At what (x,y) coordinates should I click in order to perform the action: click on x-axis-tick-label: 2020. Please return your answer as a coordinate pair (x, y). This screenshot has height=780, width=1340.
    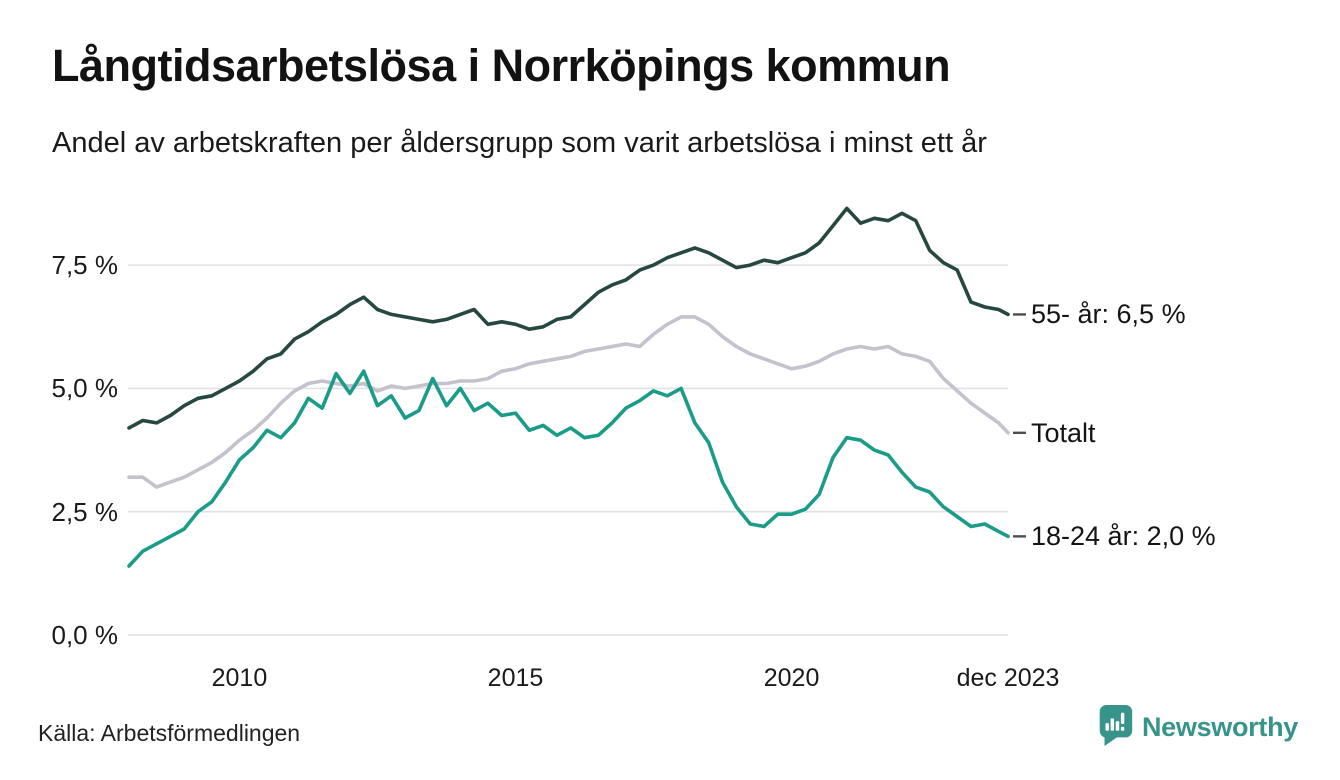
    Looking at the image, I should click on (791, 678).